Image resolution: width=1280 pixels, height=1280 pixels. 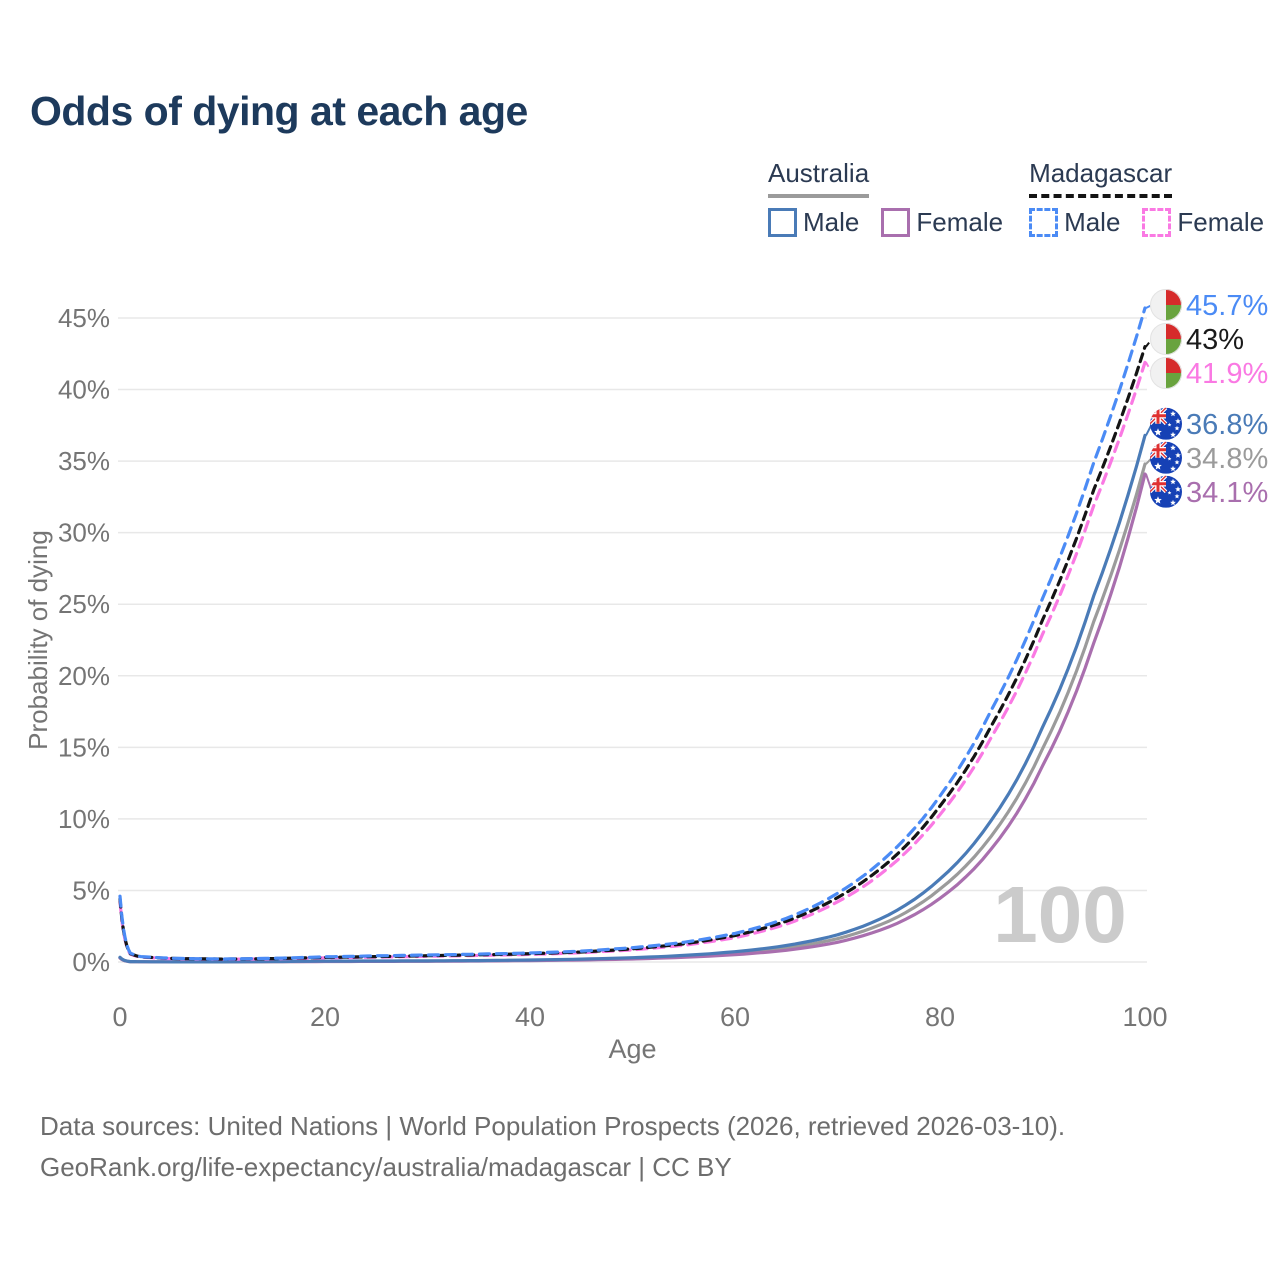 I want to click on legend: Australia Male Female Madagascar Male, so click(x=1016, y=198).